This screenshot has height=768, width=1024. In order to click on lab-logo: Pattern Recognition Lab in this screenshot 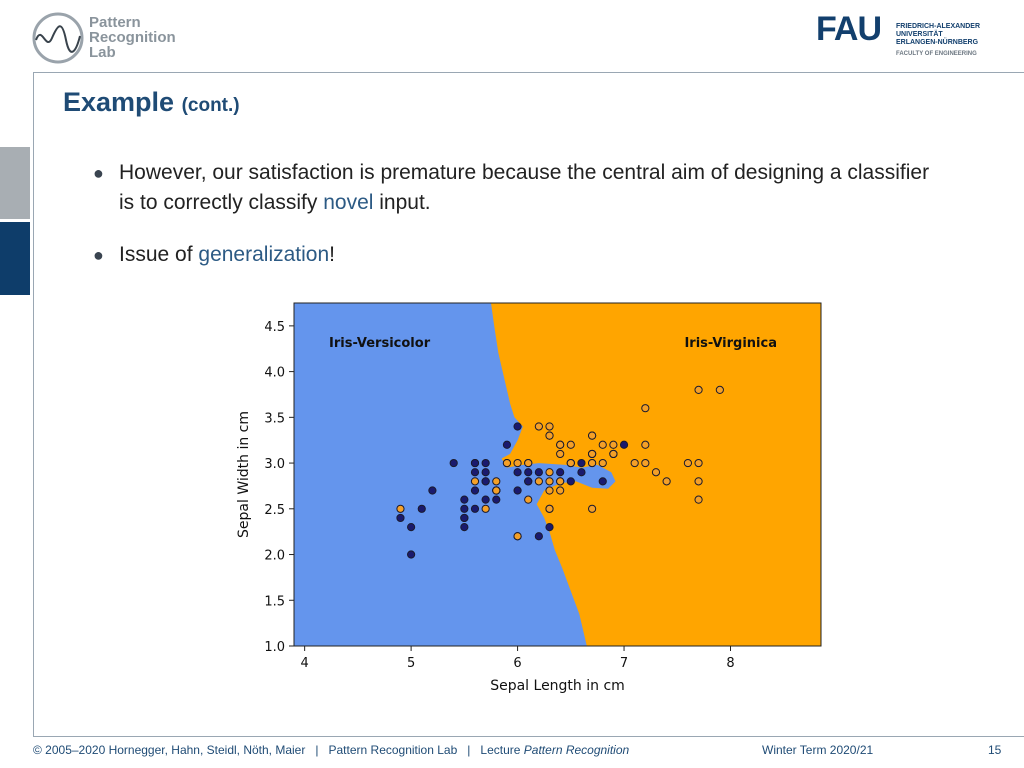, I will do `click(117, 40)`.